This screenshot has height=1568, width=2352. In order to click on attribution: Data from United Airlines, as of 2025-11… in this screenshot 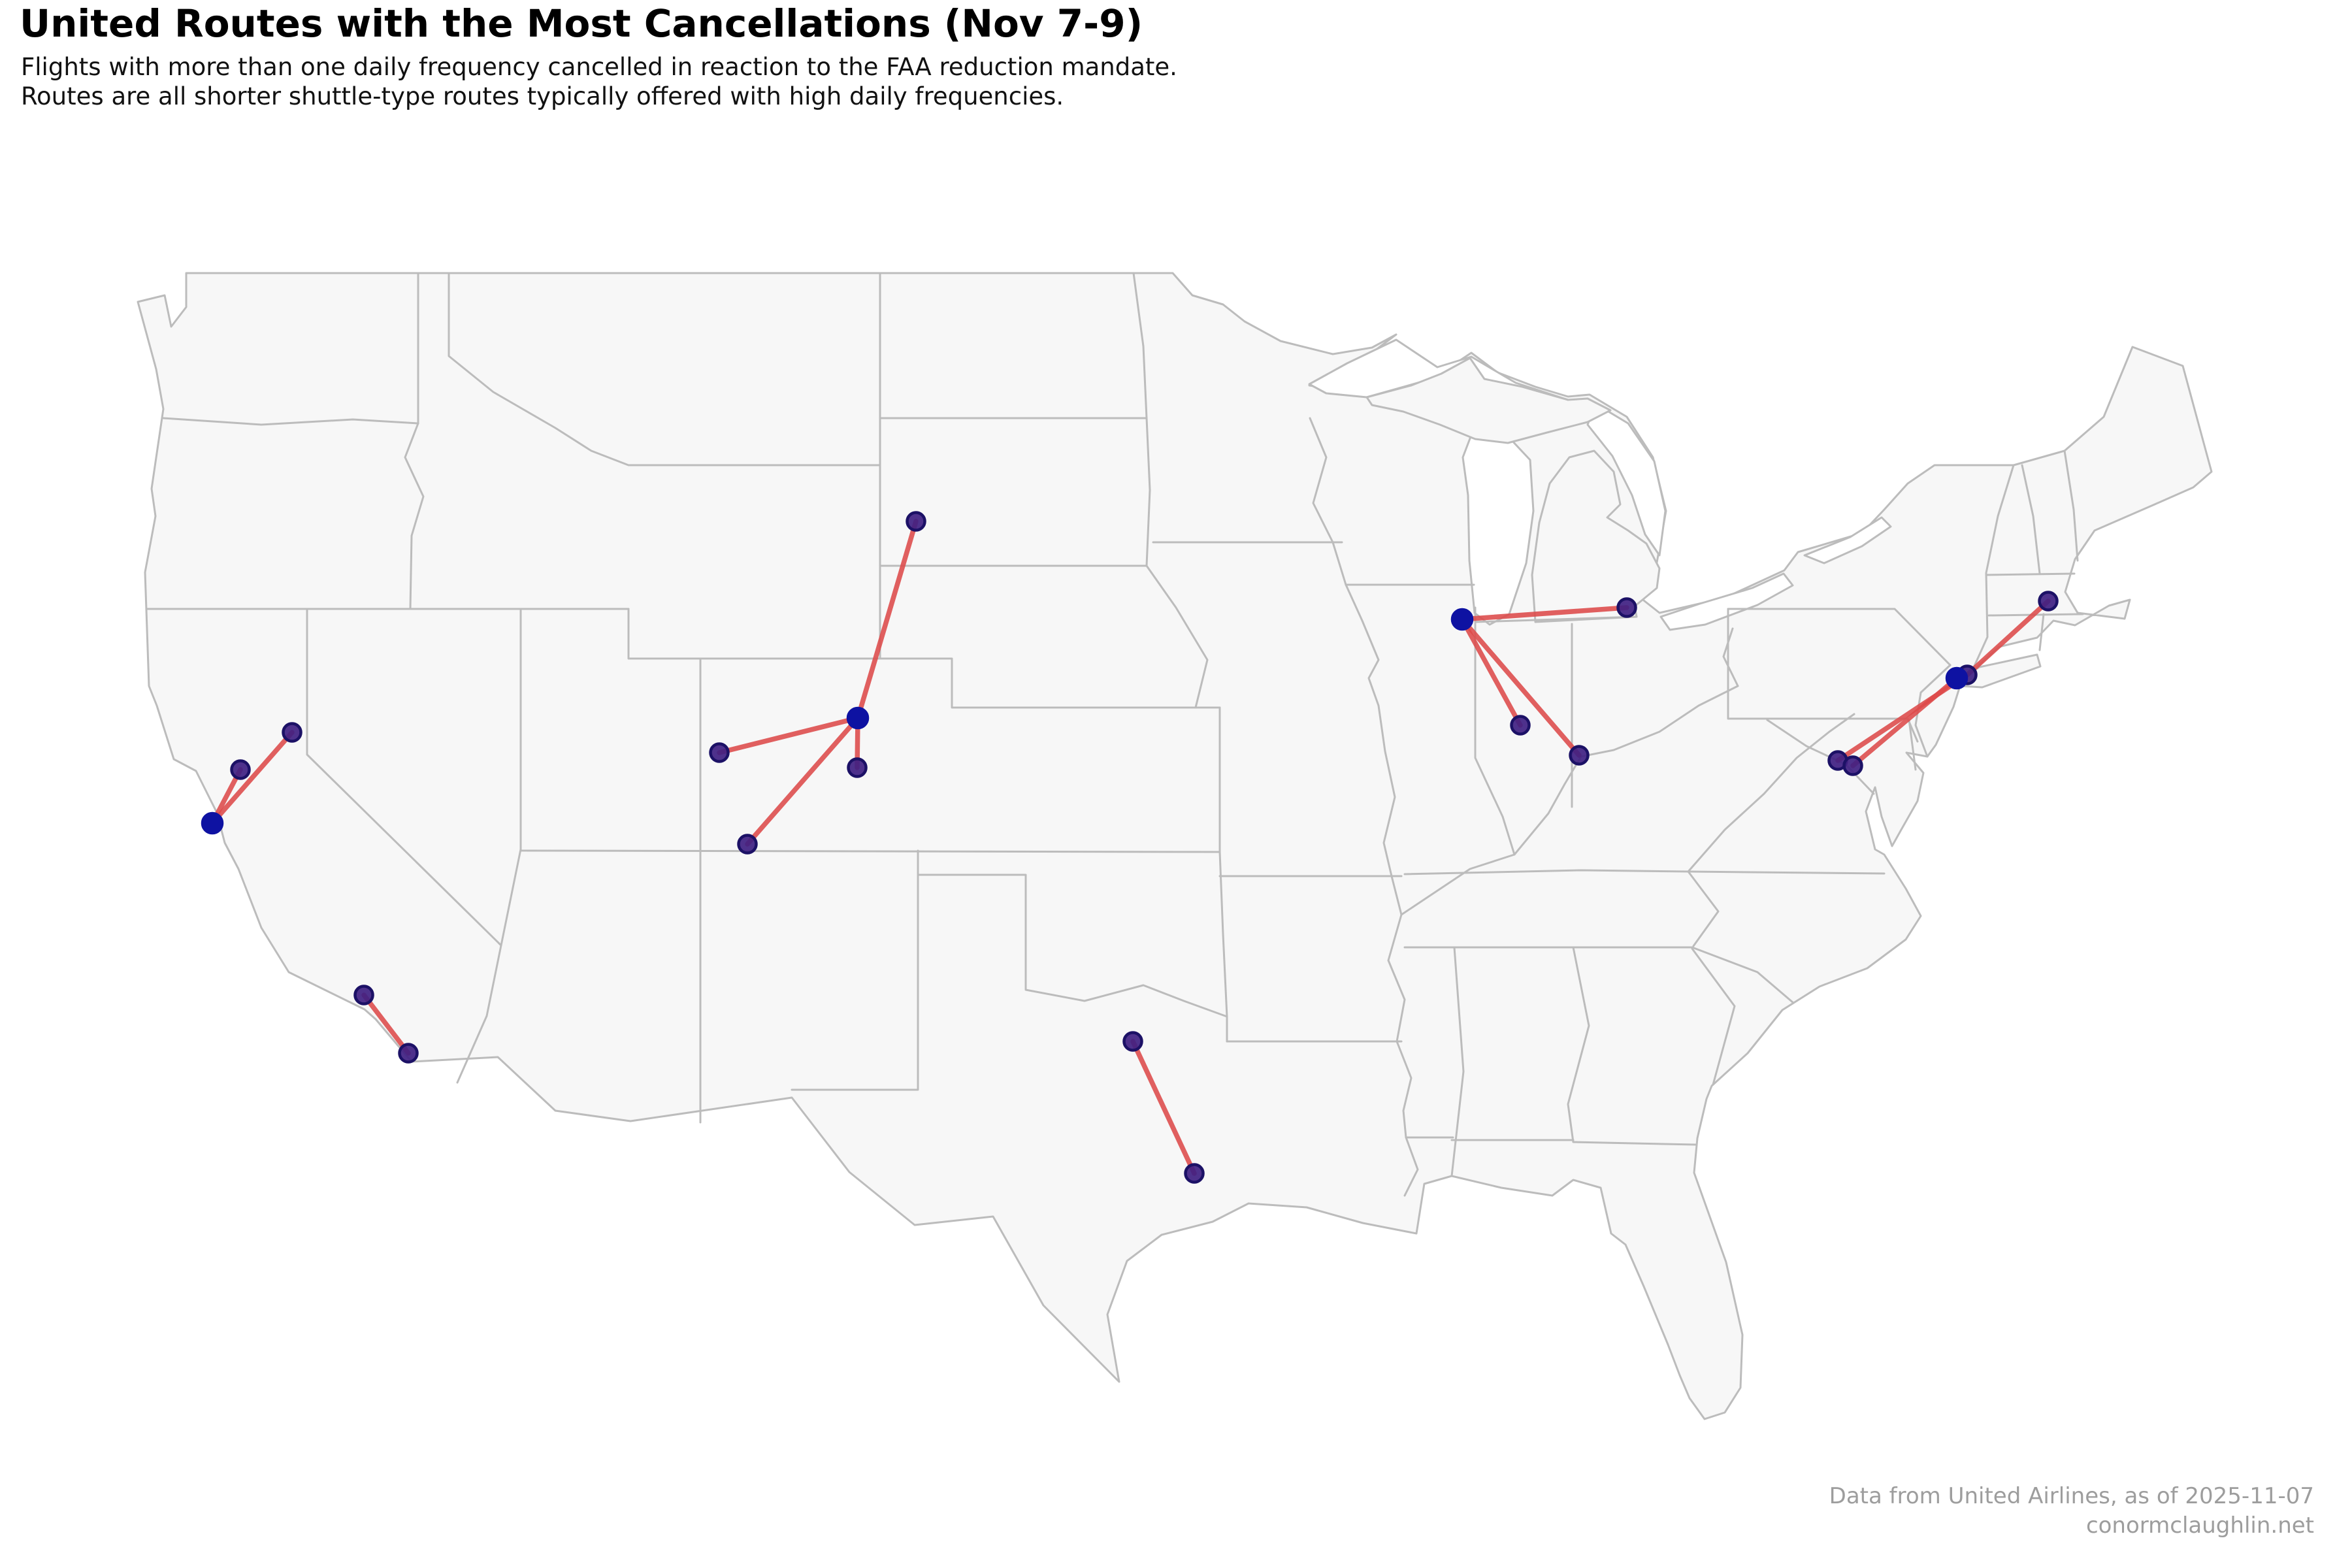, I will do `click(2071, 1511)`.